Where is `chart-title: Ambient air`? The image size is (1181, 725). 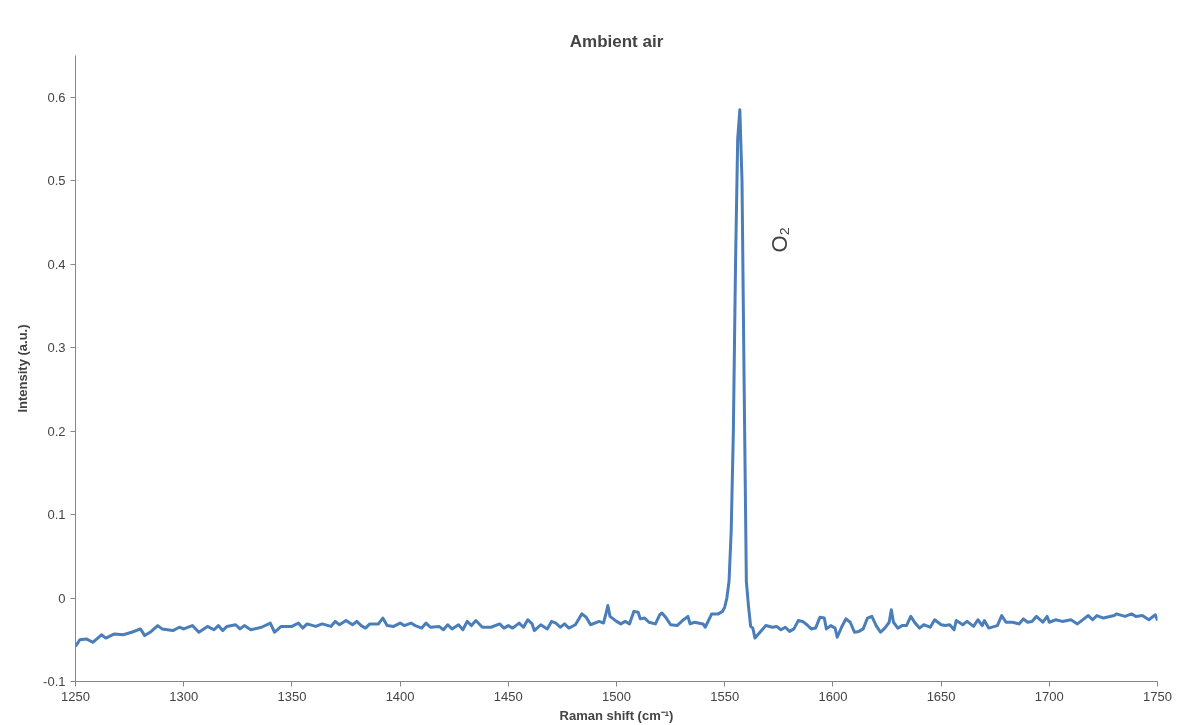 chart-title: Ambient air is located at coordinates (616, 41).